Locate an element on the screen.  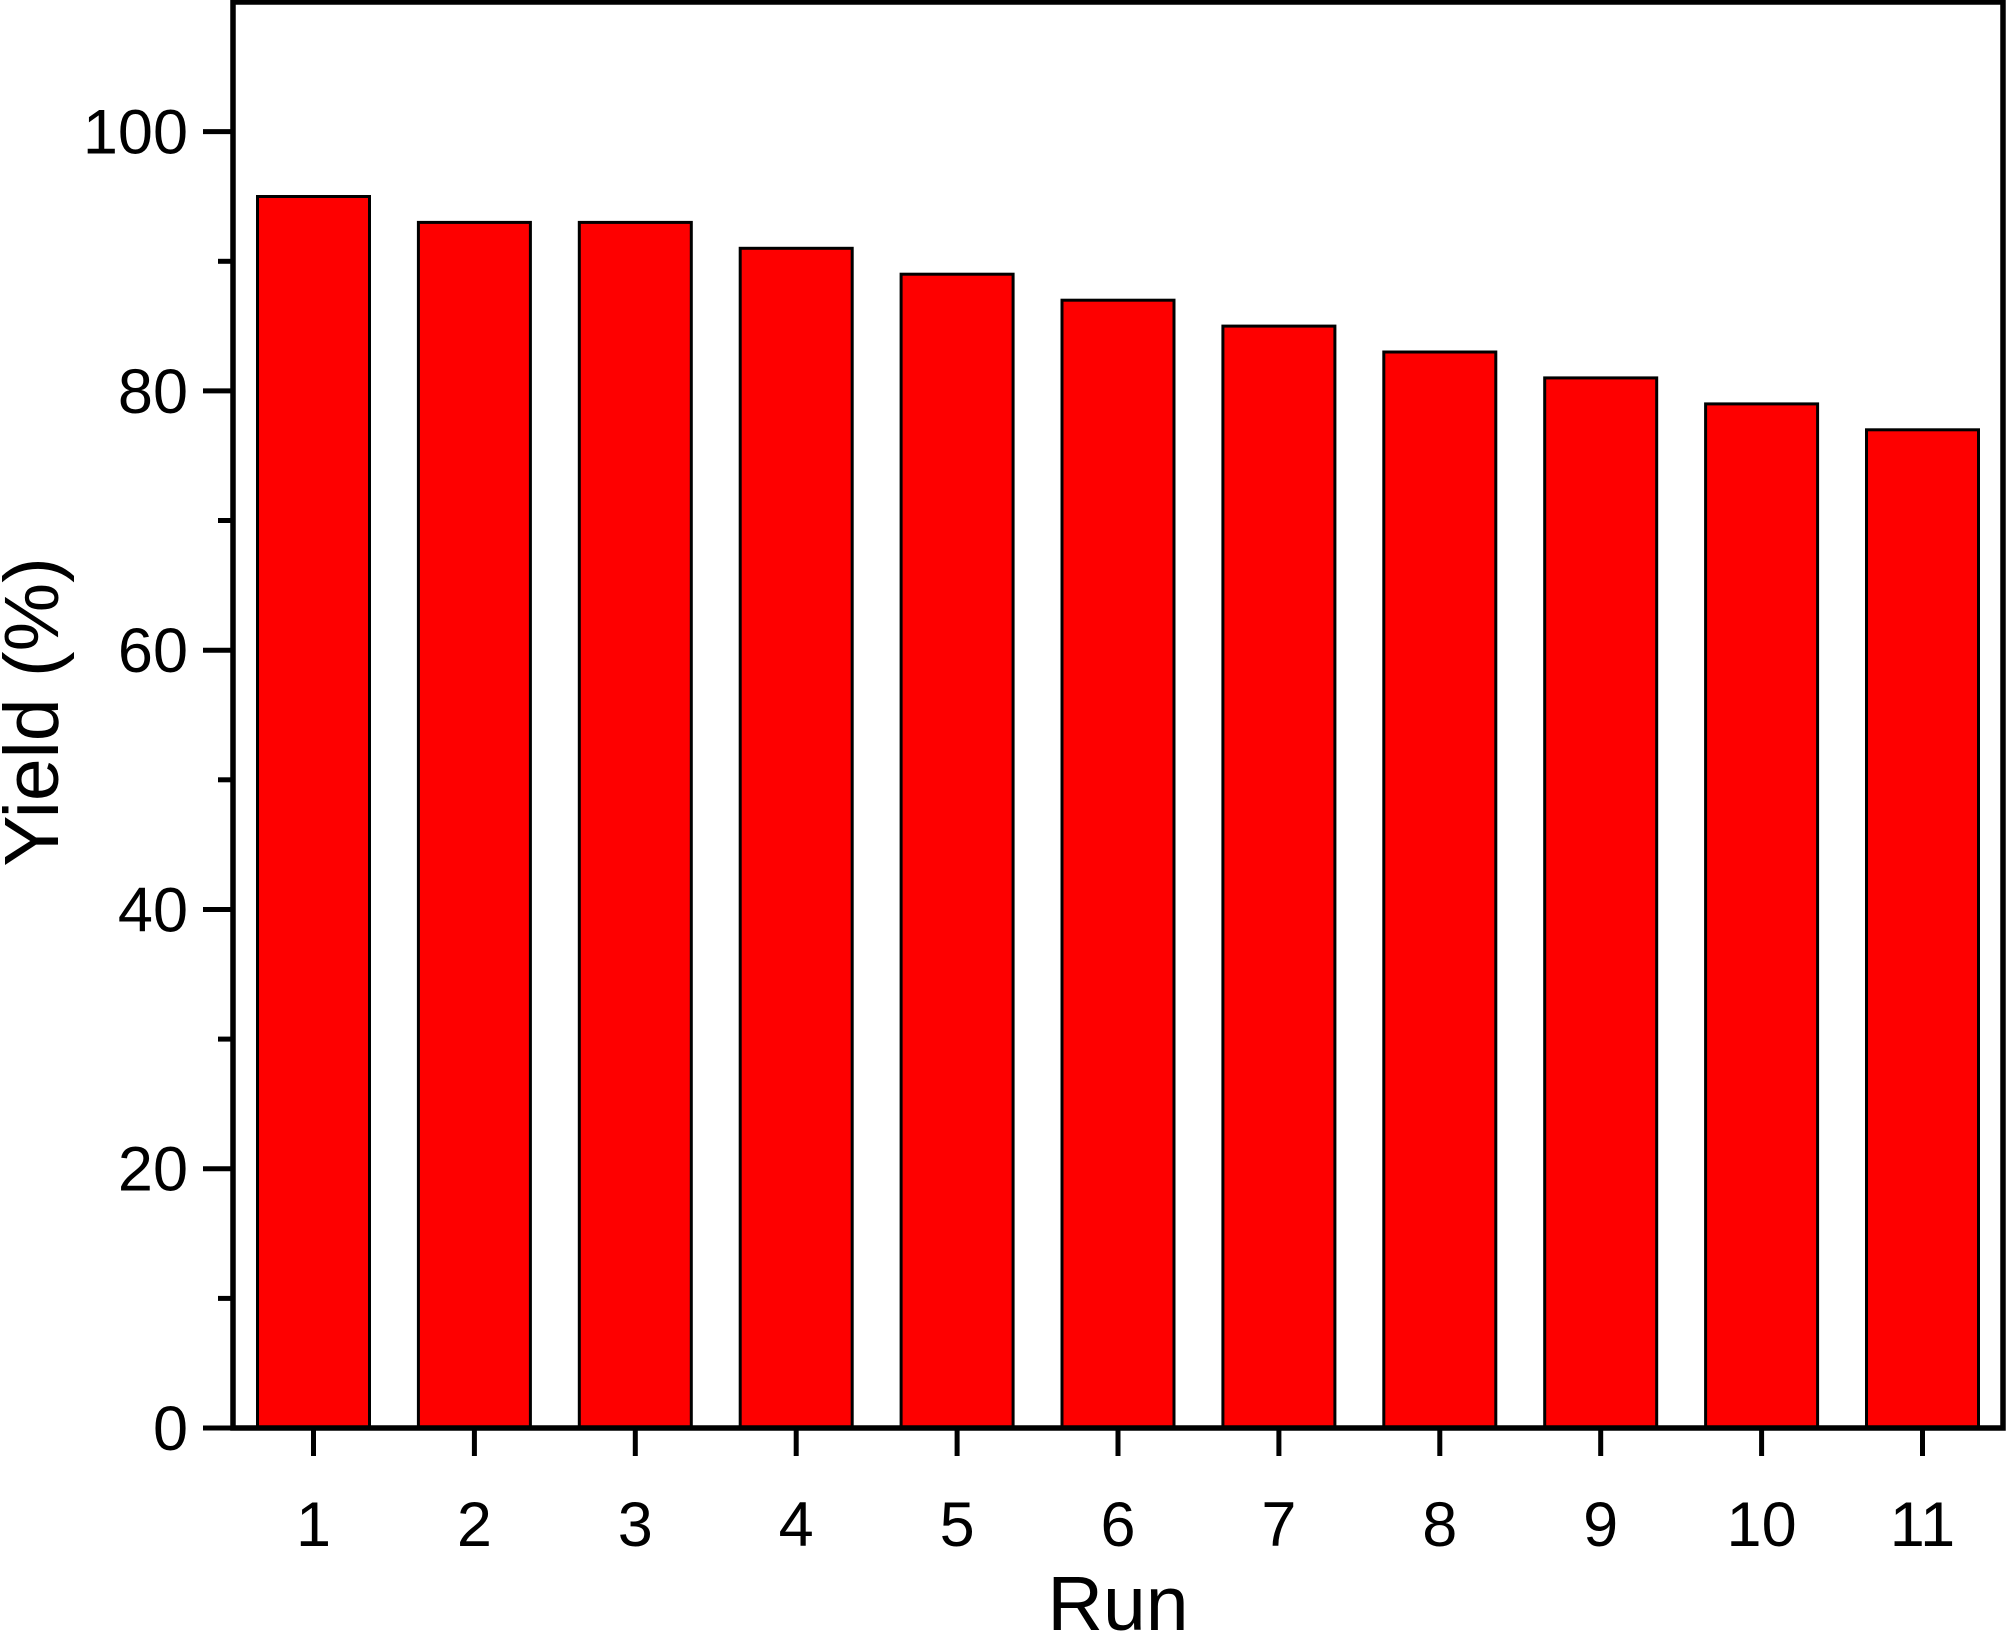
x-tick-label: 8 is located at coordinates (1439, 1525).